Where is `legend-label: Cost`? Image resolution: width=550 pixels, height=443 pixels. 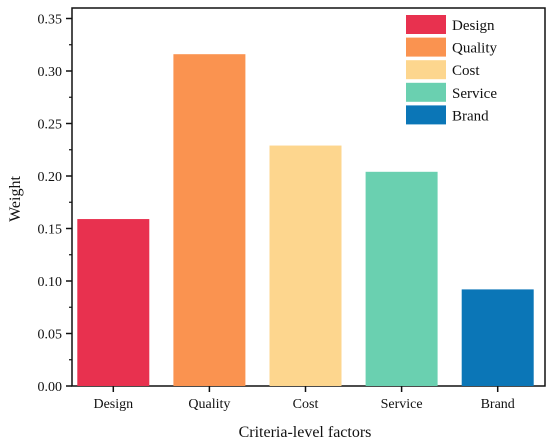
legend-label: Cost is located at coordinates (466, 71).